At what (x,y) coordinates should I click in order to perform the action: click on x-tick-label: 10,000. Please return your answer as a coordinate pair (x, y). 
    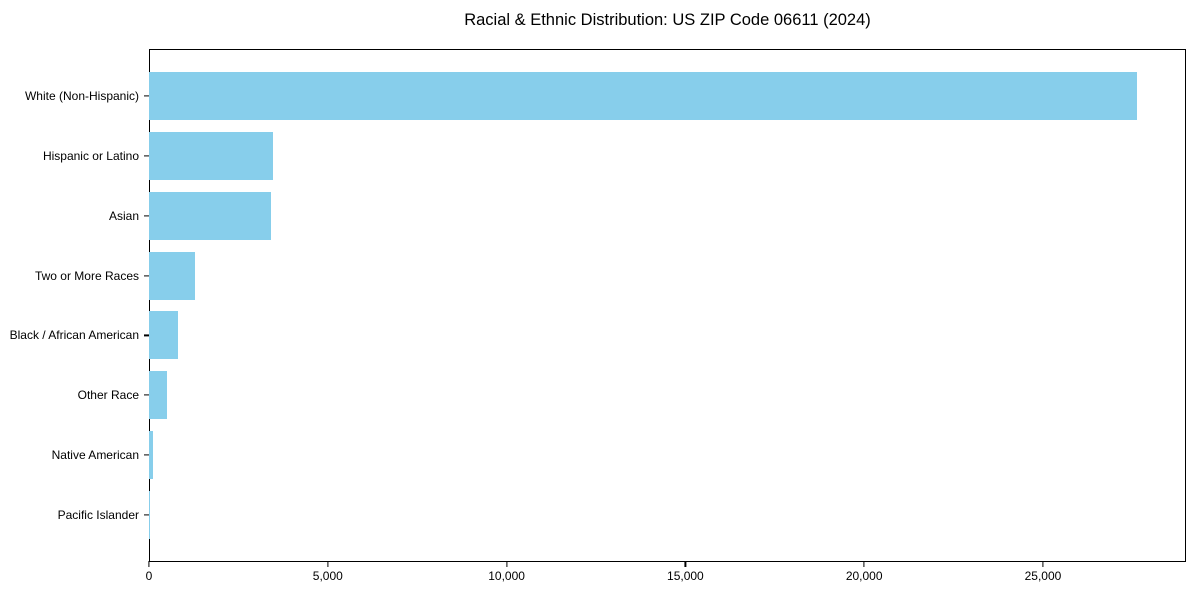
    Looking at the image, I should click on (506, 576).